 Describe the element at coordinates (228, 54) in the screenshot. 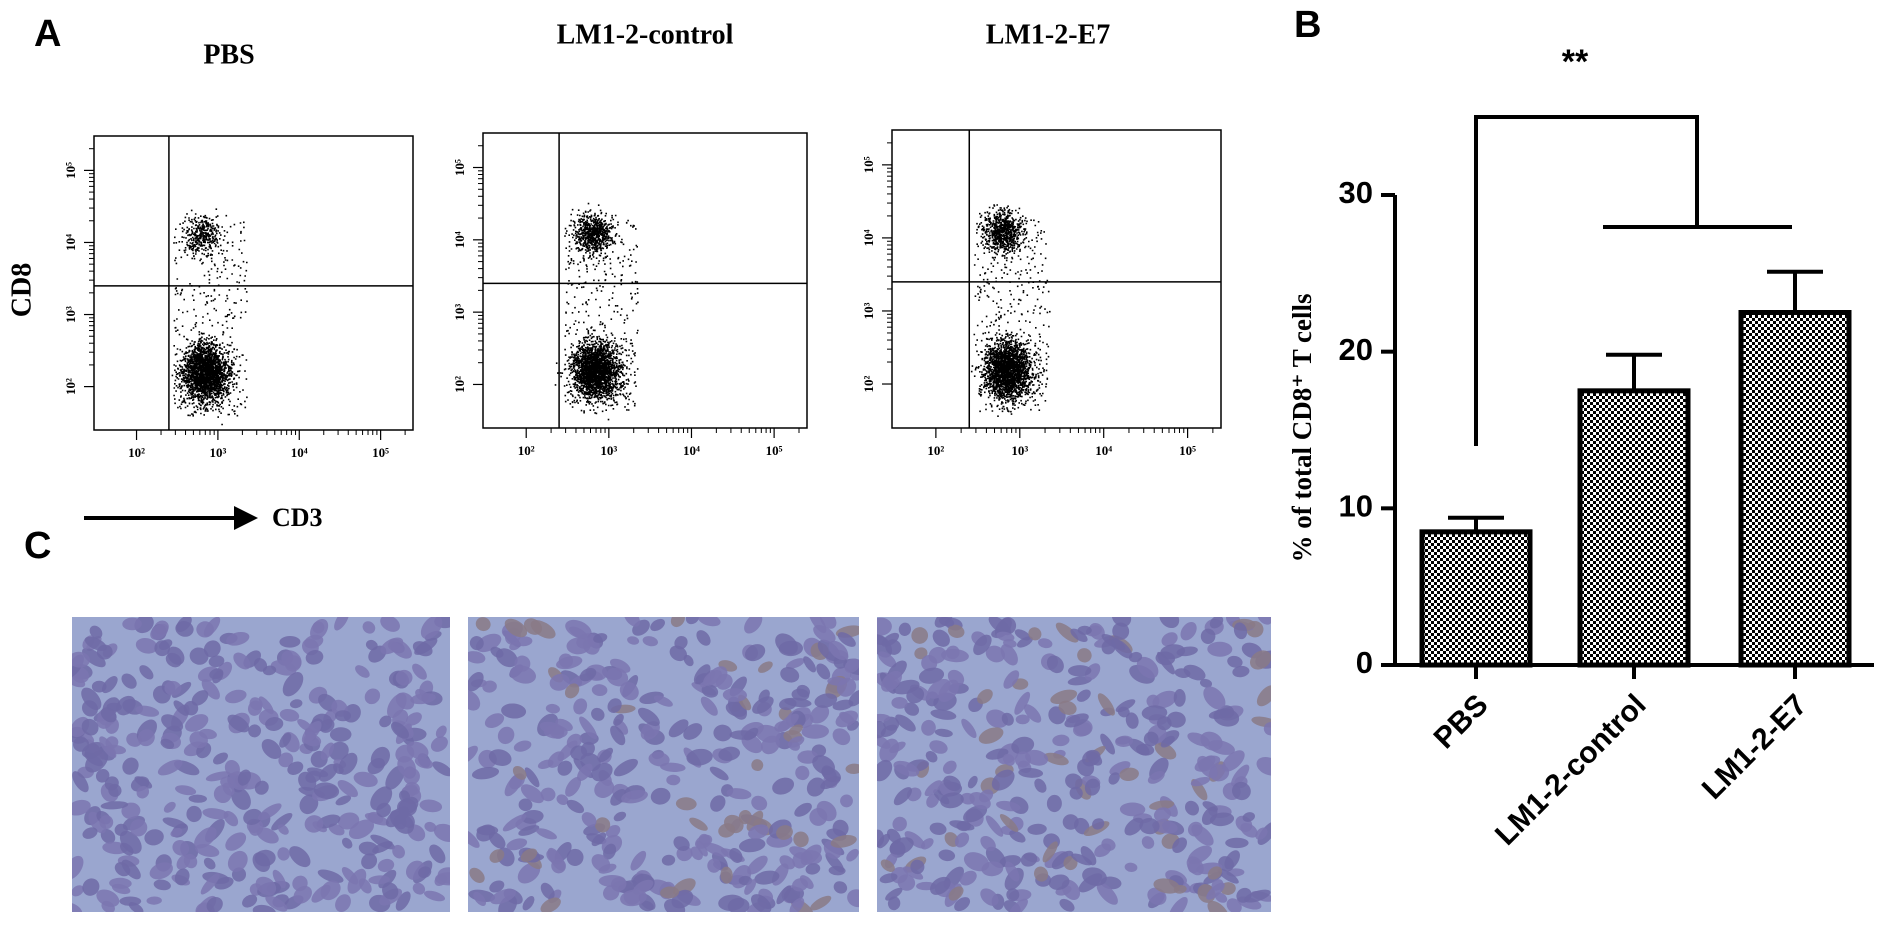

I see `chart-title: PBS` at that location.